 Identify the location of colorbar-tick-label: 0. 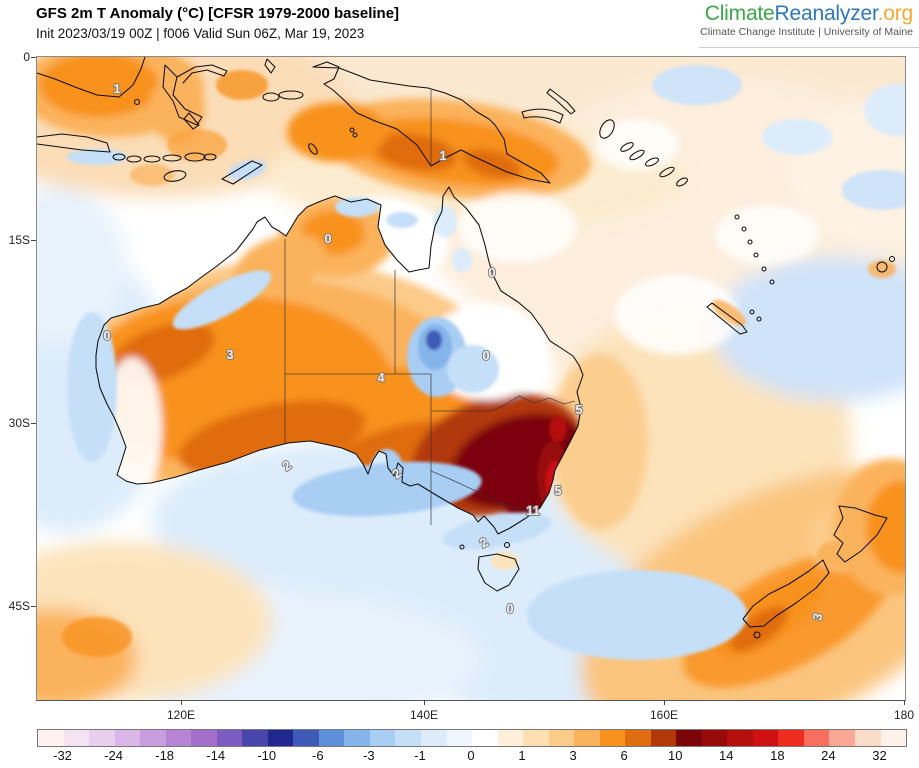
(471, 755).